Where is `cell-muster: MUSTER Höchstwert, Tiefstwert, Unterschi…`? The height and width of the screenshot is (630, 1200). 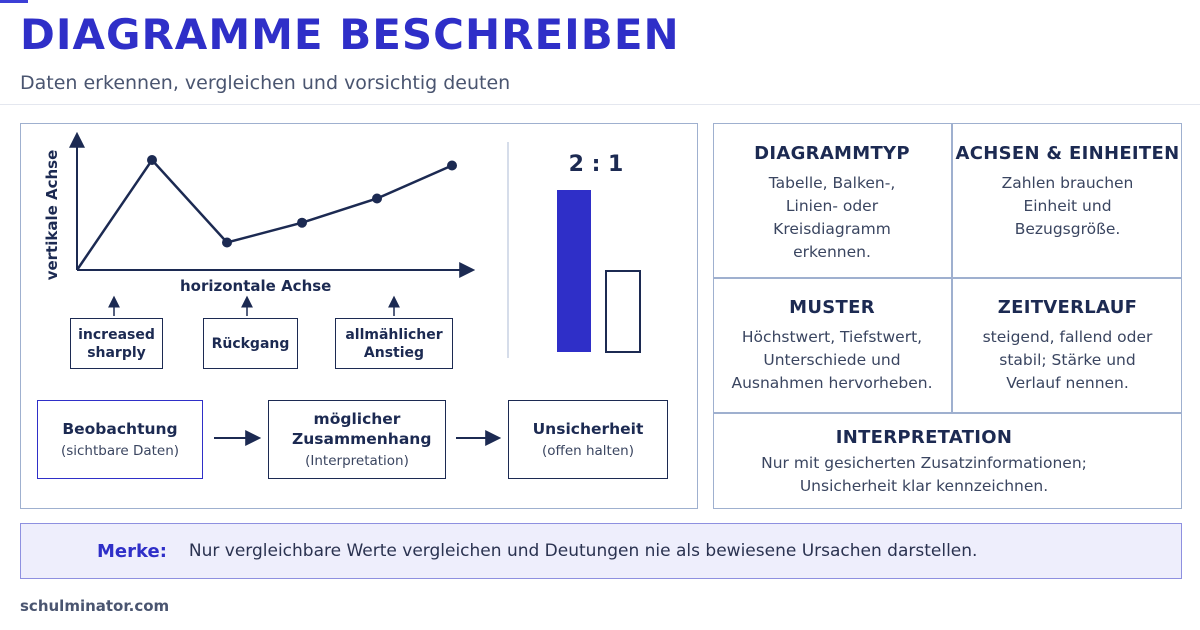 cell-muster: MUSTER Höchstwert, Tiefstwert, Unterschi… is located at coordinates (832, 346).